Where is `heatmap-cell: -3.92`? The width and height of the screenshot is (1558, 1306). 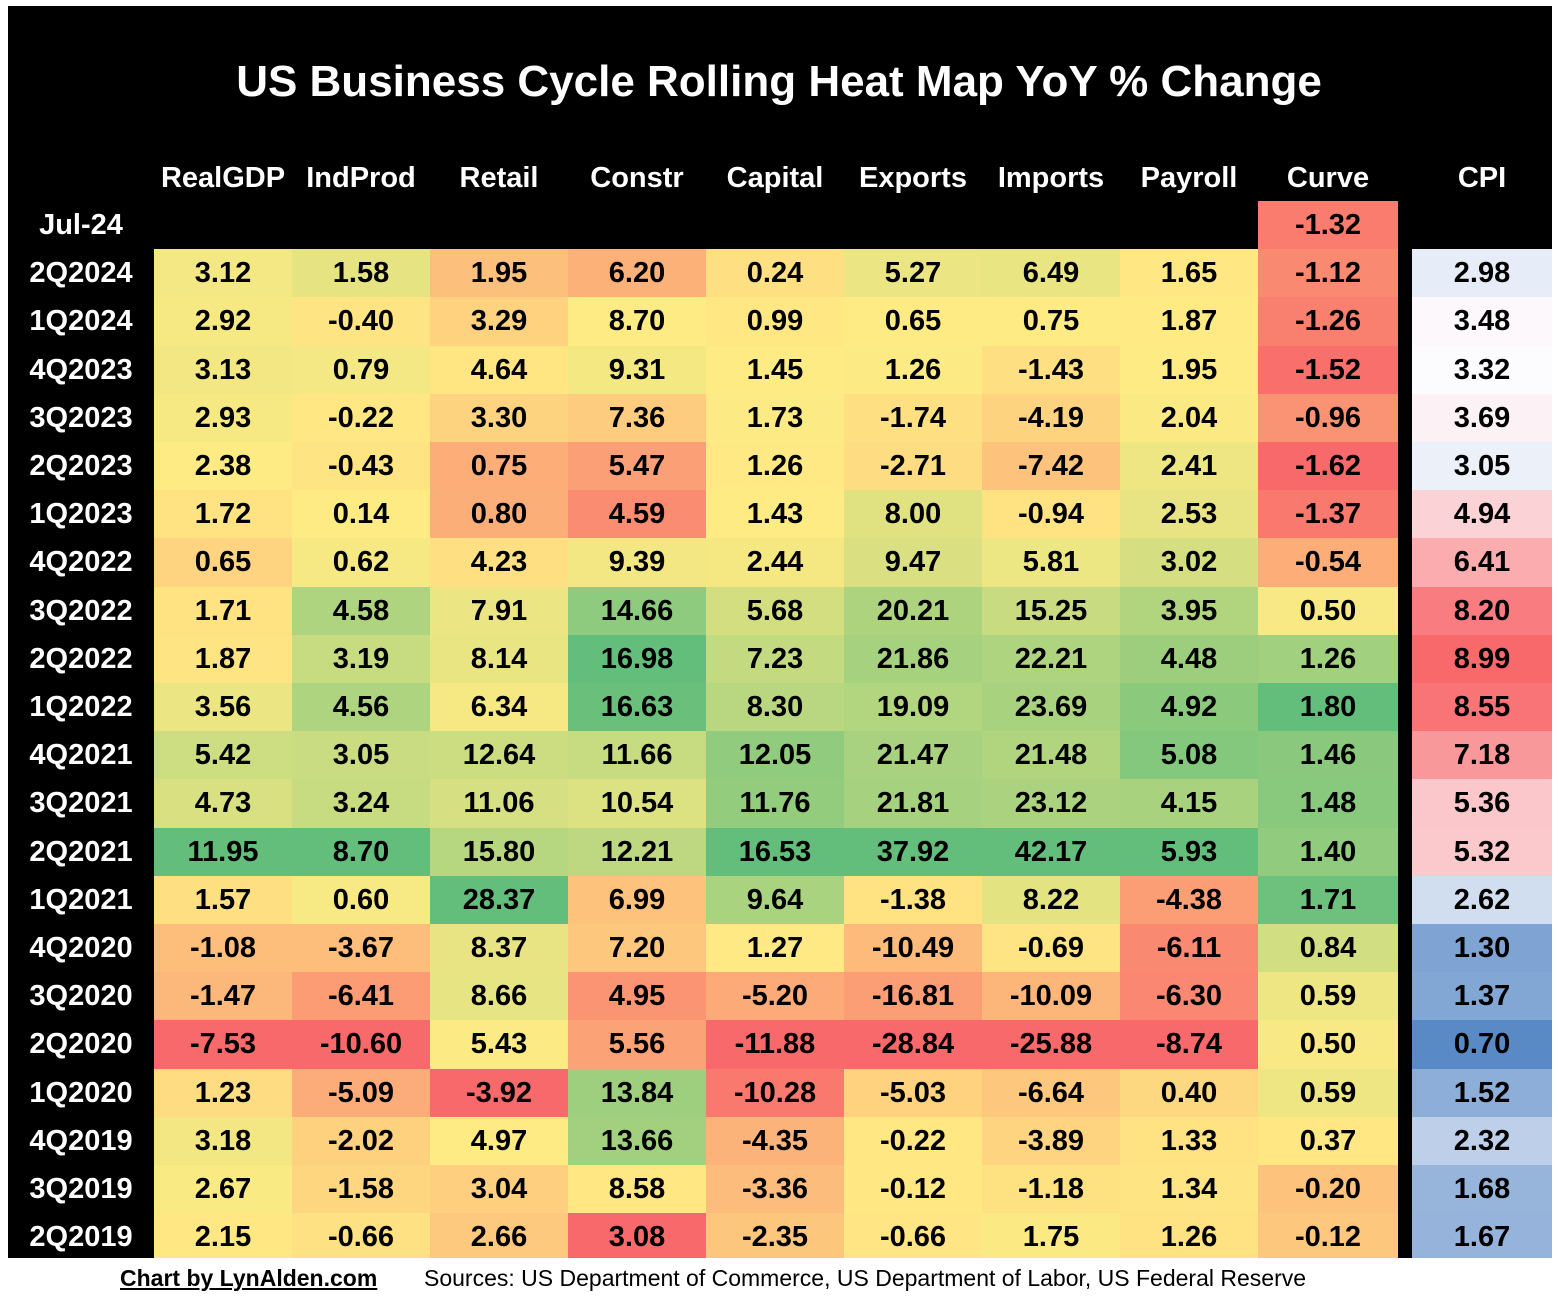 heatmap-cell: -3.92 is located at coordinates (499, 1093).